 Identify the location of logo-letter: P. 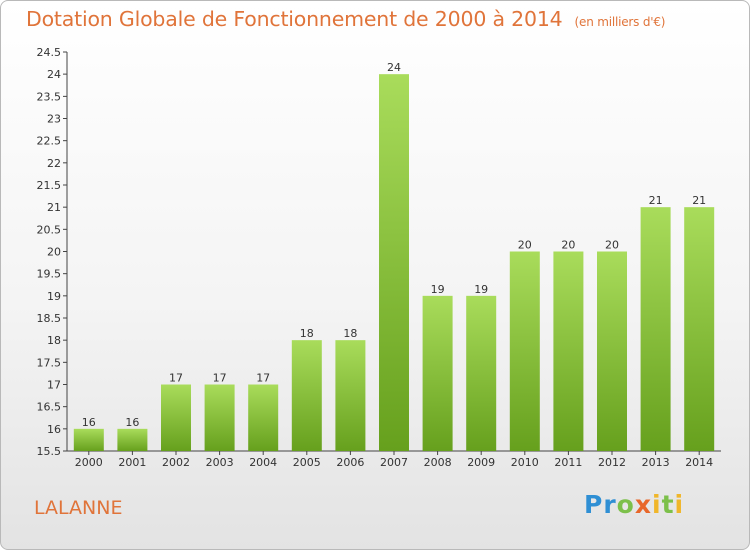
(594, 504).